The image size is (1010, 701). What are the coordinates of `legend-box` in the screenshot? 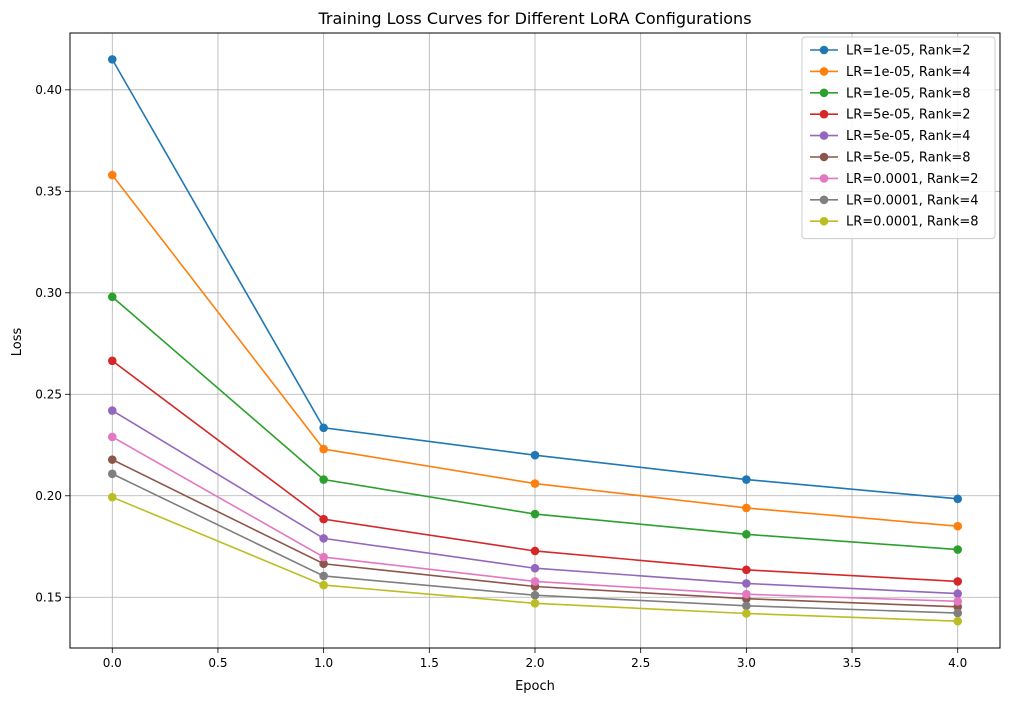 It's located at (898, 138).